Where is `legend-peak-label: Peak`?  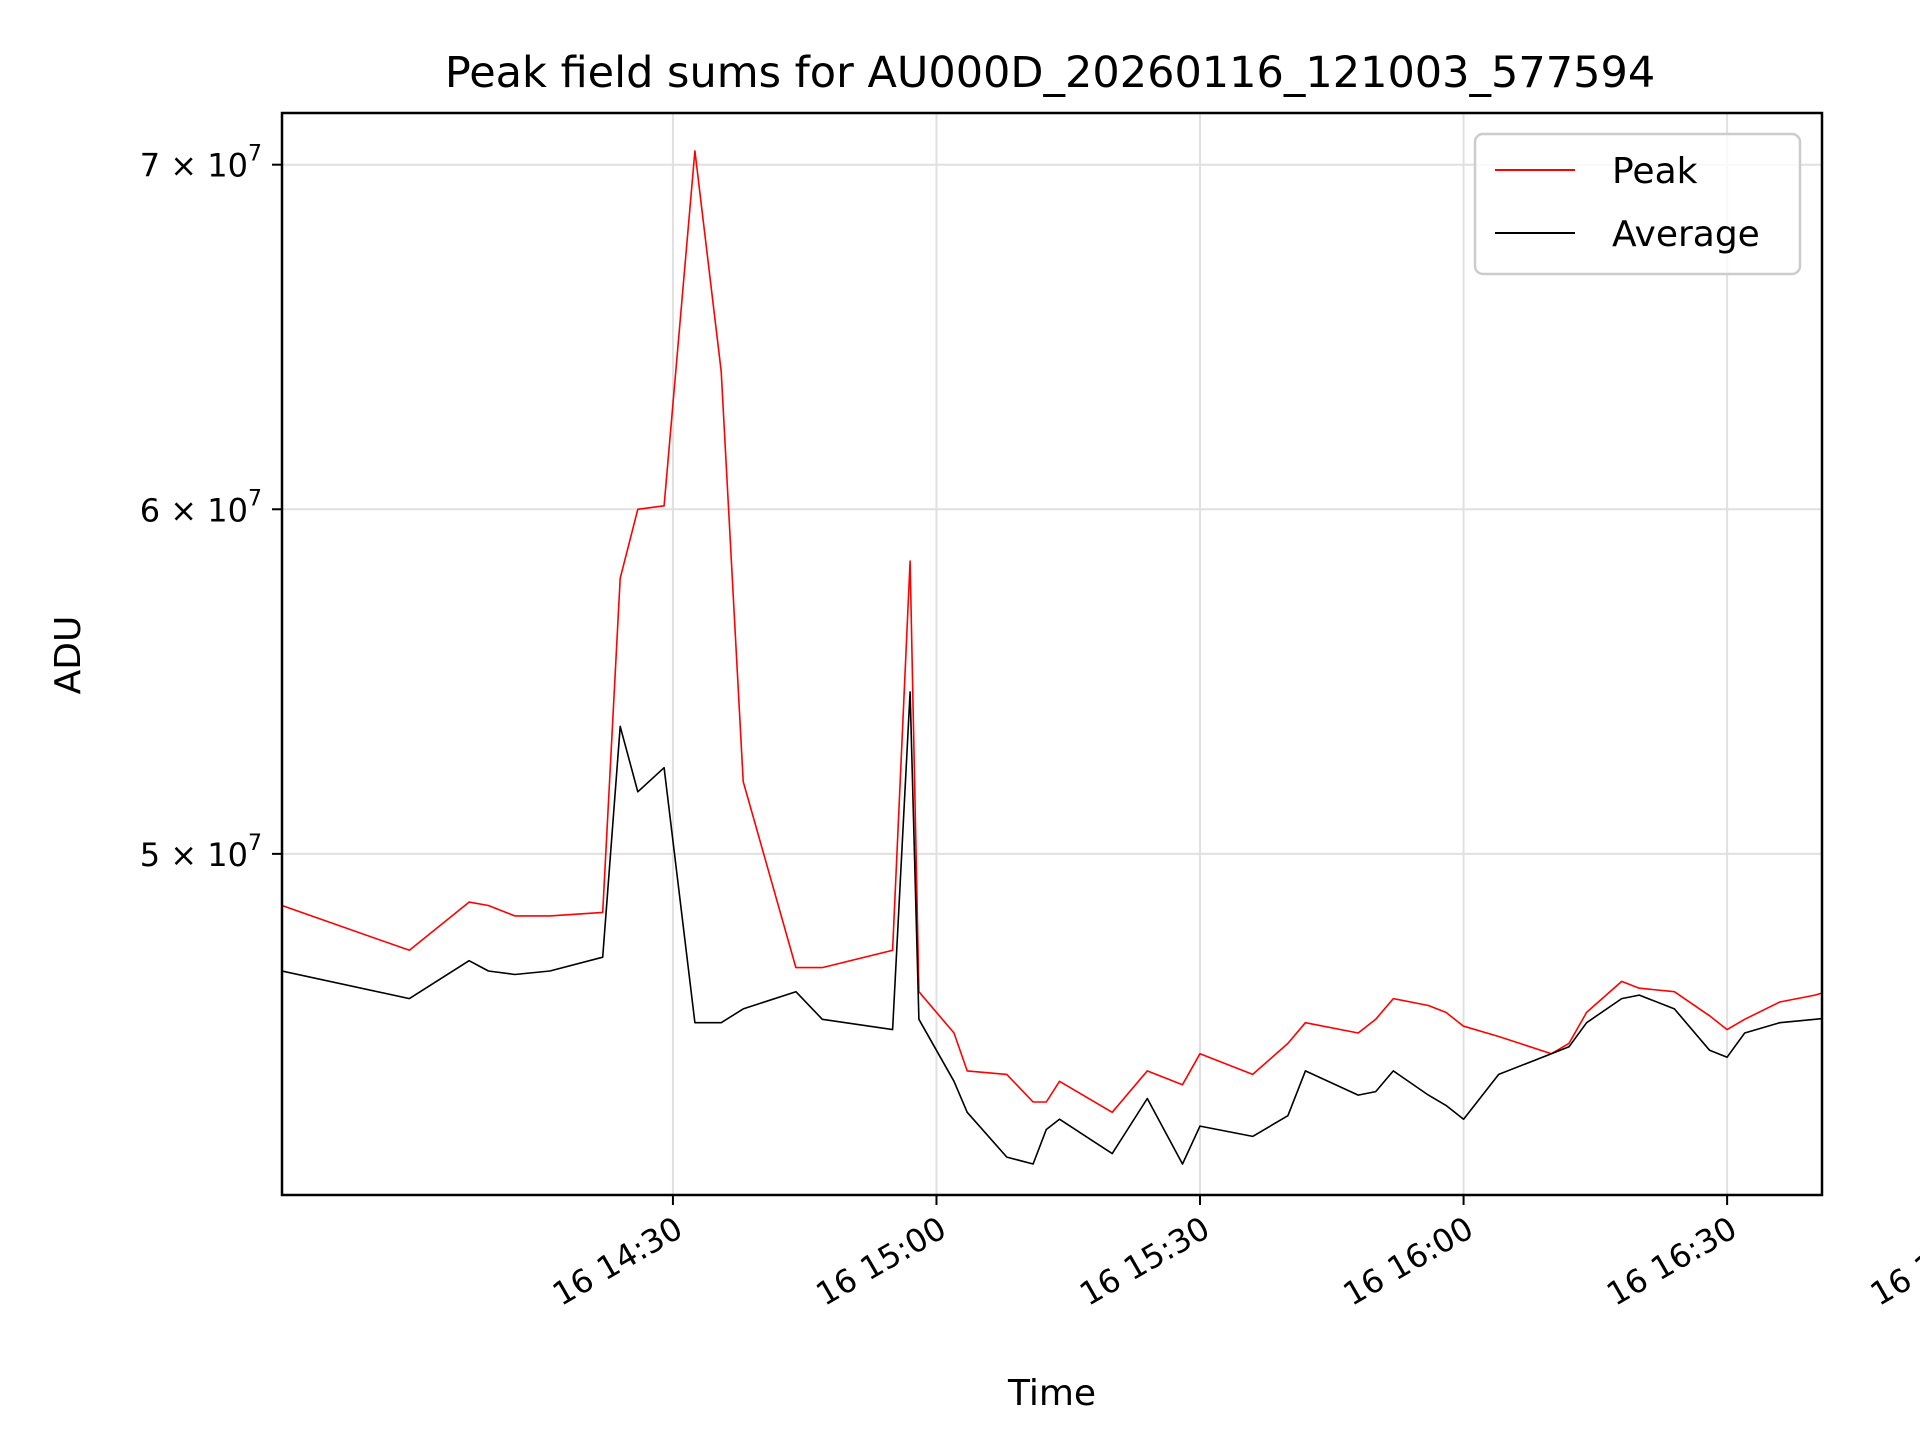 legend-peak-label: Peak is located at coordinates (1655, 171).